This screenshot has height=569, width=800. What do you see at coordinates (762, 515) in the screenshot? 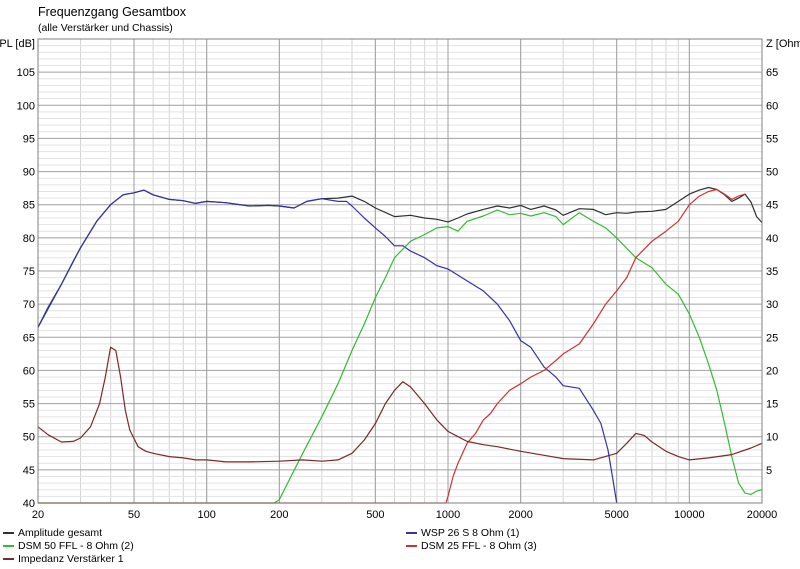
I see `x-tick-label: 20000` at bounding box center [762, 515].